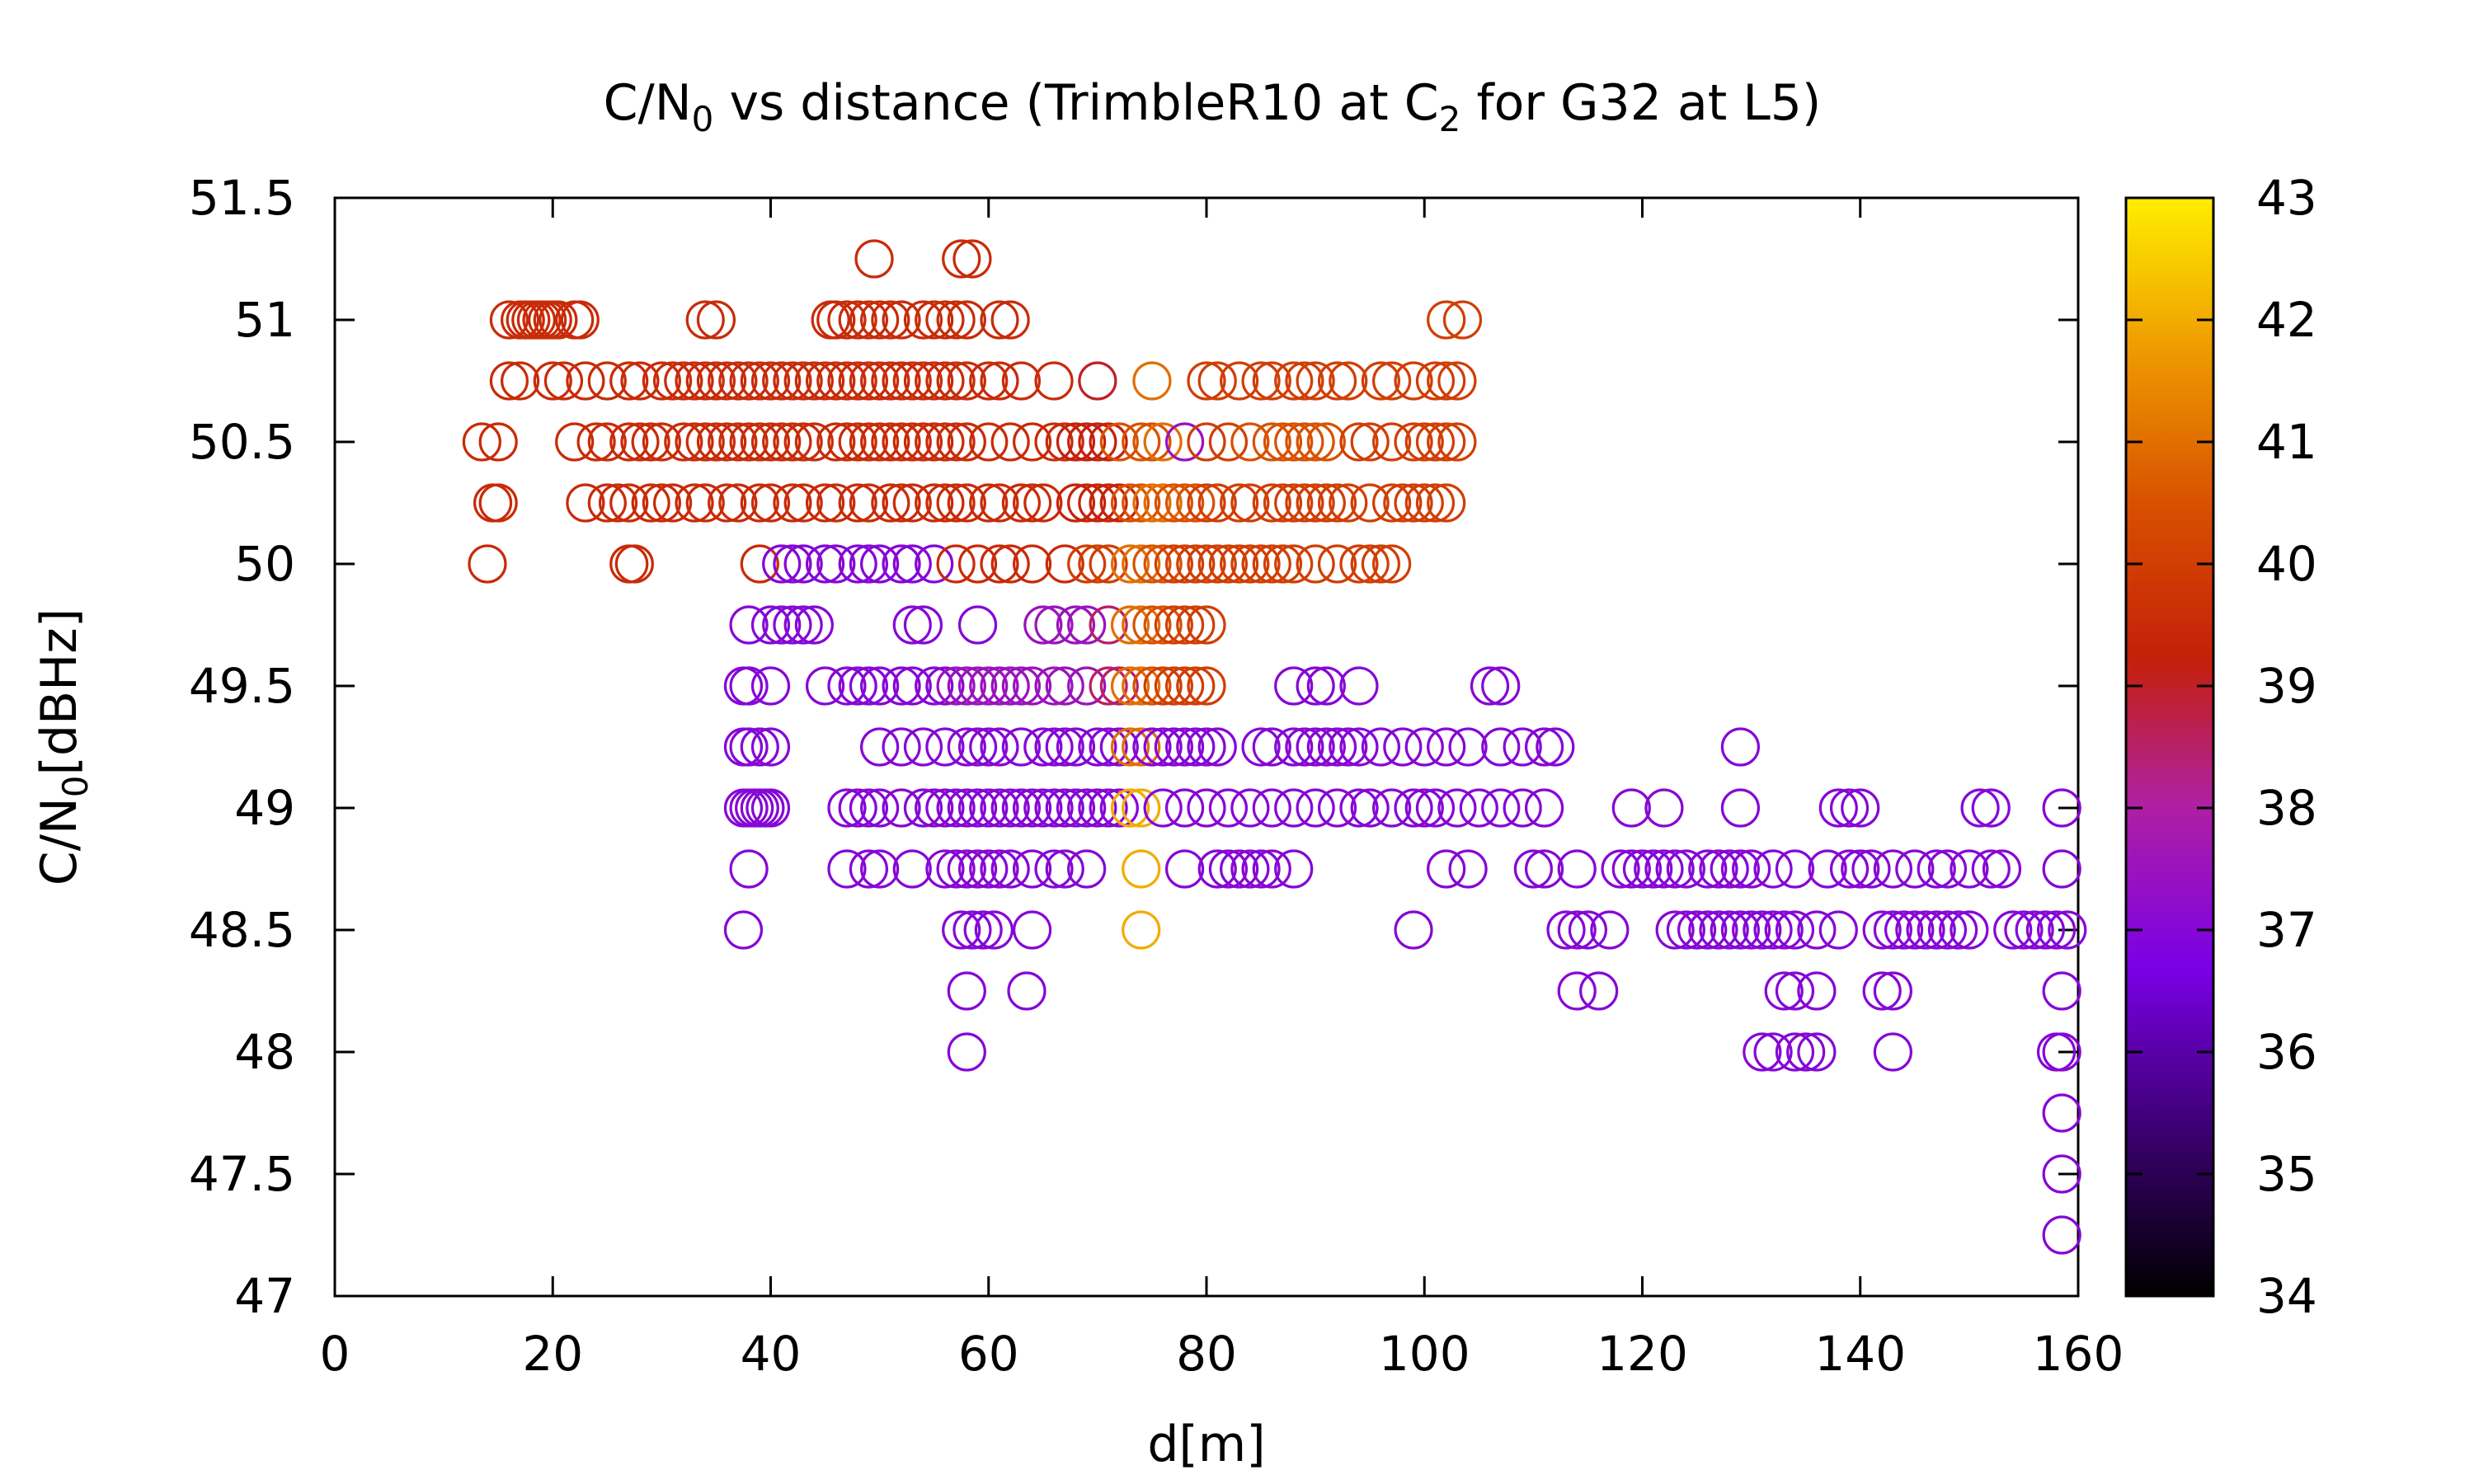 Image resolution: width=2474 pixels, height=1484 pixels. I want to click on y-tick-label: 48, so click(264, 1052).